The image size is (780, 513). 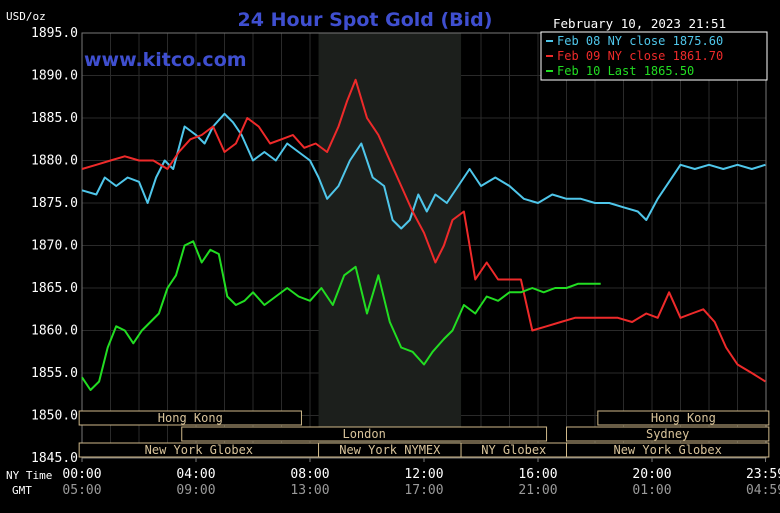 What do you see at coordinates (54, 288) in the screenshot?
I see `y-tick-label: 1865.0` at bounding box center [54, 288].